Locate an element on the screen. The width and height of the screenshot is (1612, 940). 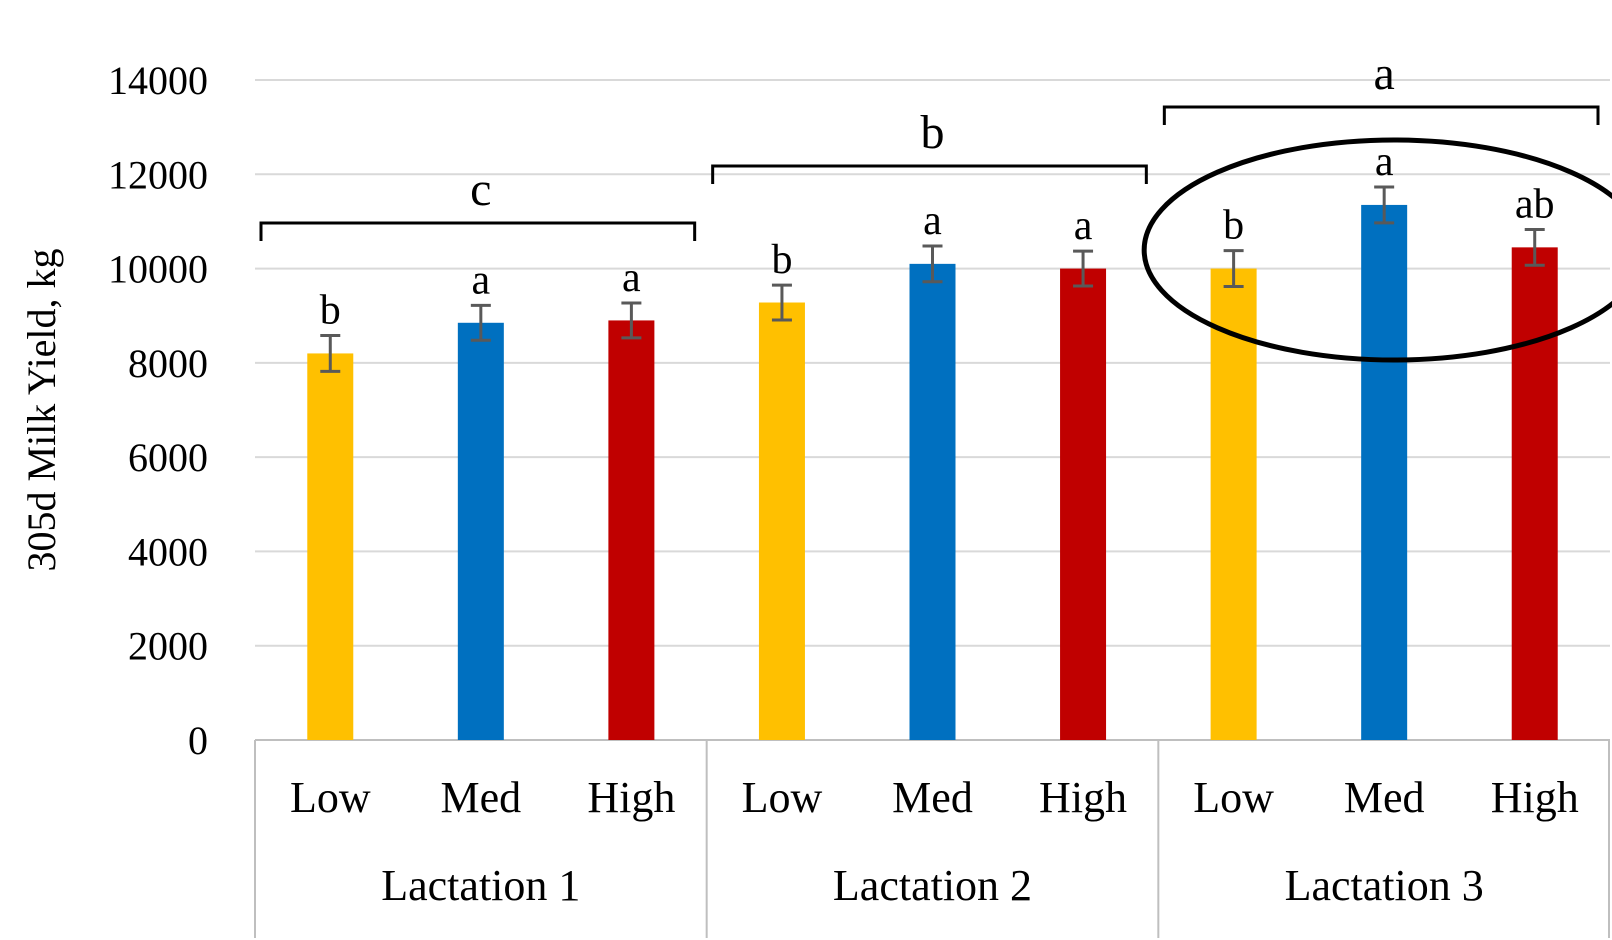
y-tick-label: 0 is located at coordinates (198, 740).